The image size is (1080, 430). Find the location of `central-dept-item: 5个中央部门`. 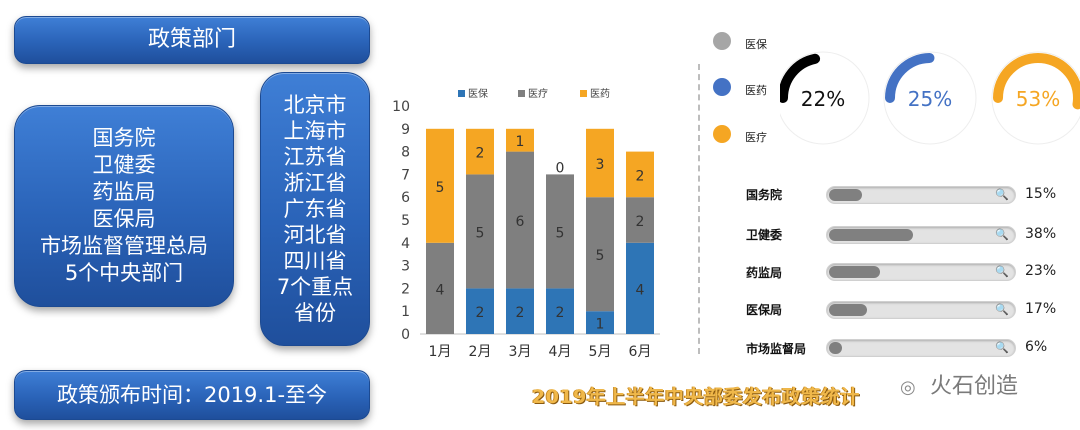

central-dept-item: 5个中央部门 is located at coordinates (124, 273).